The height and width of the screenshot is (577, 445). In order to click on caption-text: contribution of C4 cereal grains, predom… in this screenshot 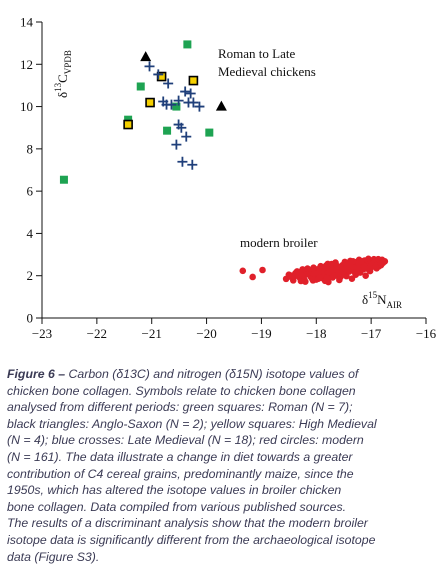, I will do `click(180, 473)`.